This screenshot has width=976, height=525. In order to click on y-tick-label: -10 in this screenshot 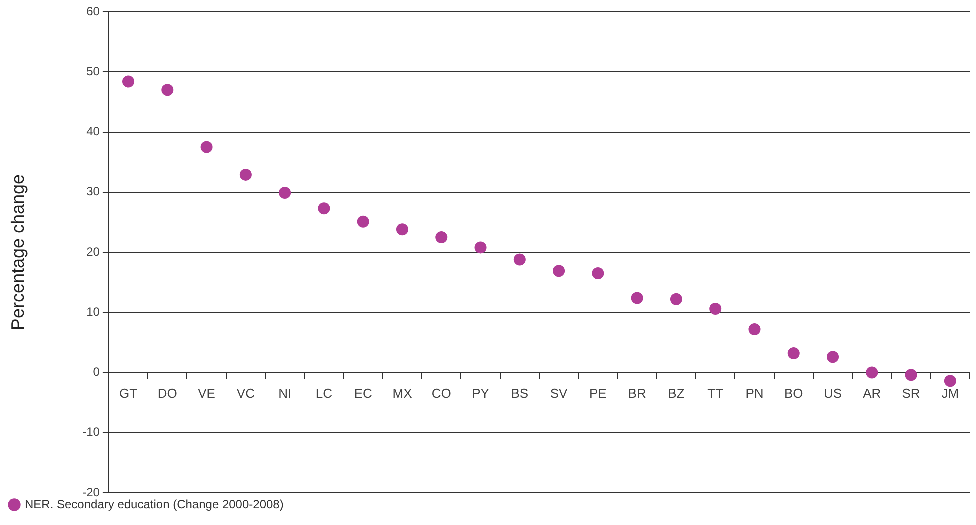, I will do `click(91, 432)`.